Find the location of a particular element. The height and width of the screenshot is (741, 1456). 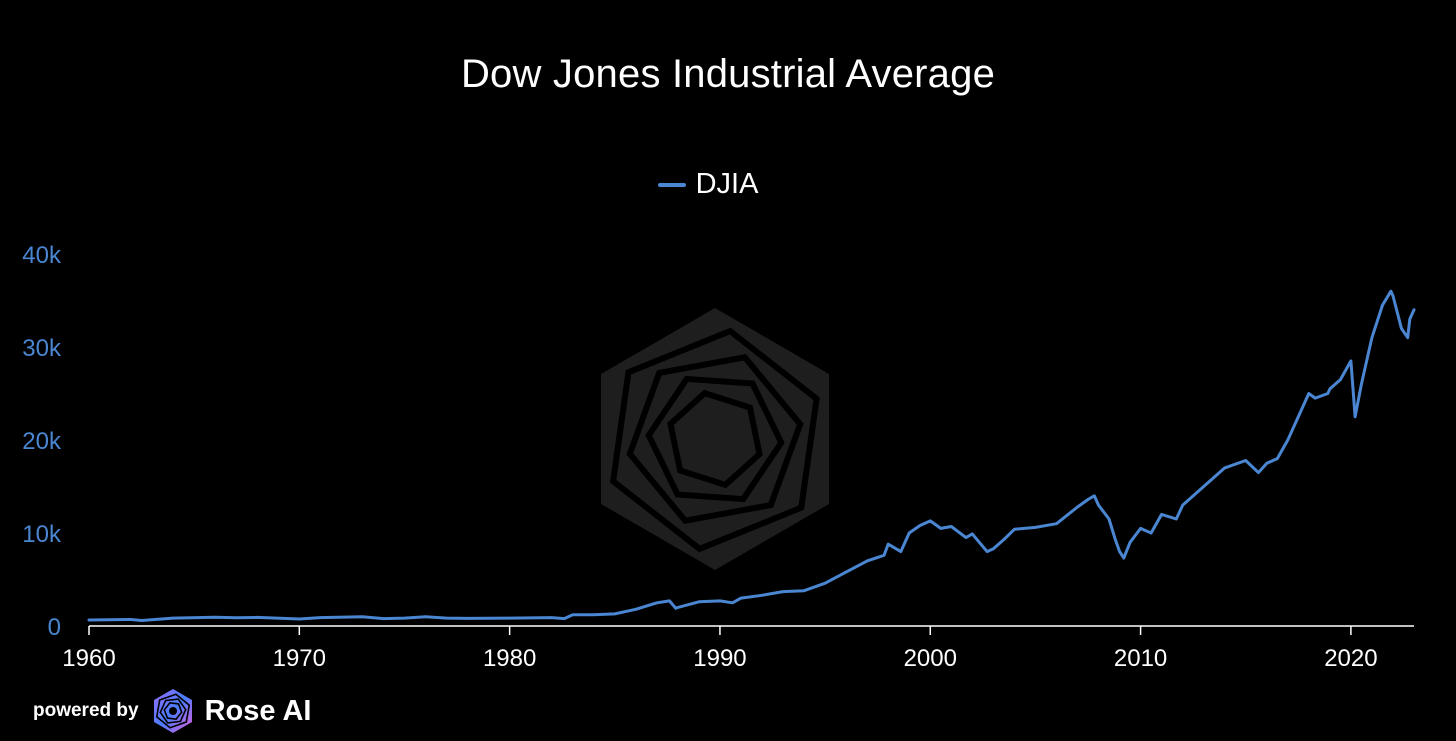

legend: DJIA is located at coordinates (728, 184).